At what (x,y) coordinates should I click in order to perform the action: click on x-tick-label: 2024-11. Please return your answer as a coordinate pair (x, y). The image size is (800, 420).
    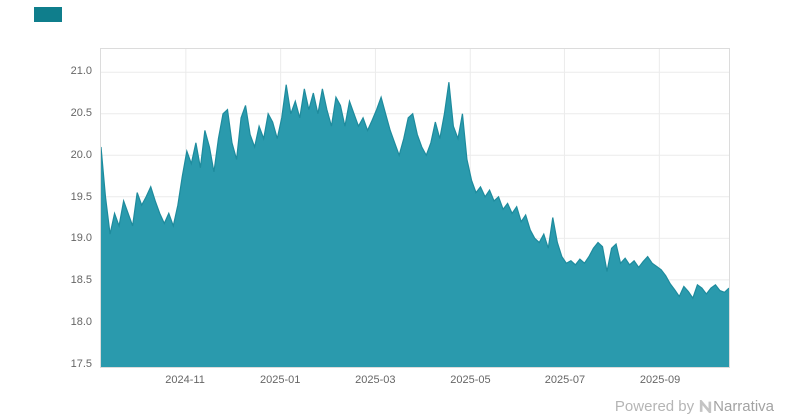
    Looking at the image, I should click on (185, 380).